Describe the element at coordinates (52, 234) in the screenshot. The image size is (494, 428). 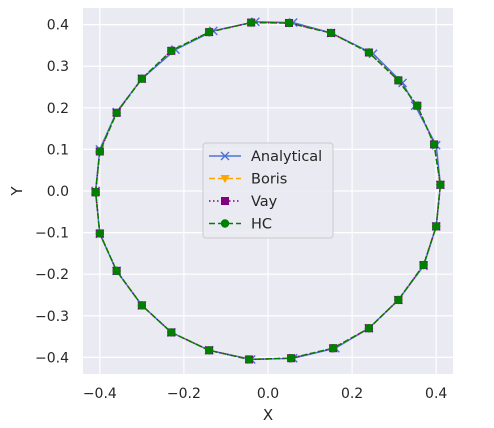
I see `y-tick-label: −0.1` at that location.